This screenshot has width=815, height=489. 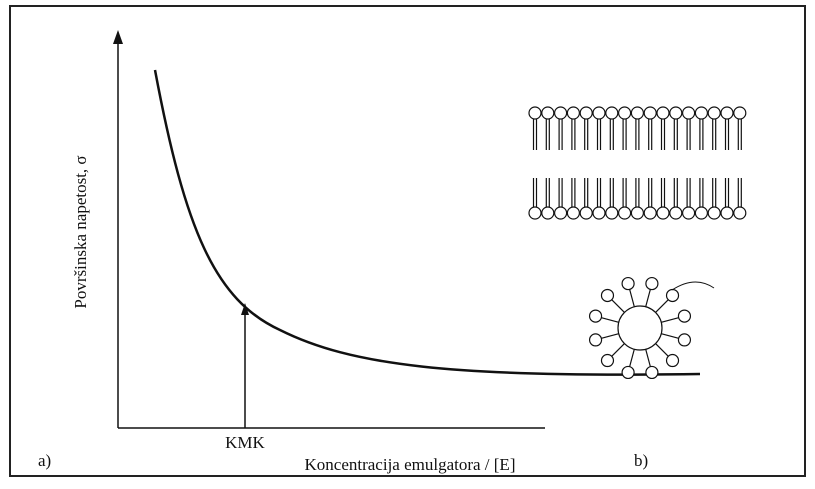 I want to click on pointer-line, so click(x=693, y=286).